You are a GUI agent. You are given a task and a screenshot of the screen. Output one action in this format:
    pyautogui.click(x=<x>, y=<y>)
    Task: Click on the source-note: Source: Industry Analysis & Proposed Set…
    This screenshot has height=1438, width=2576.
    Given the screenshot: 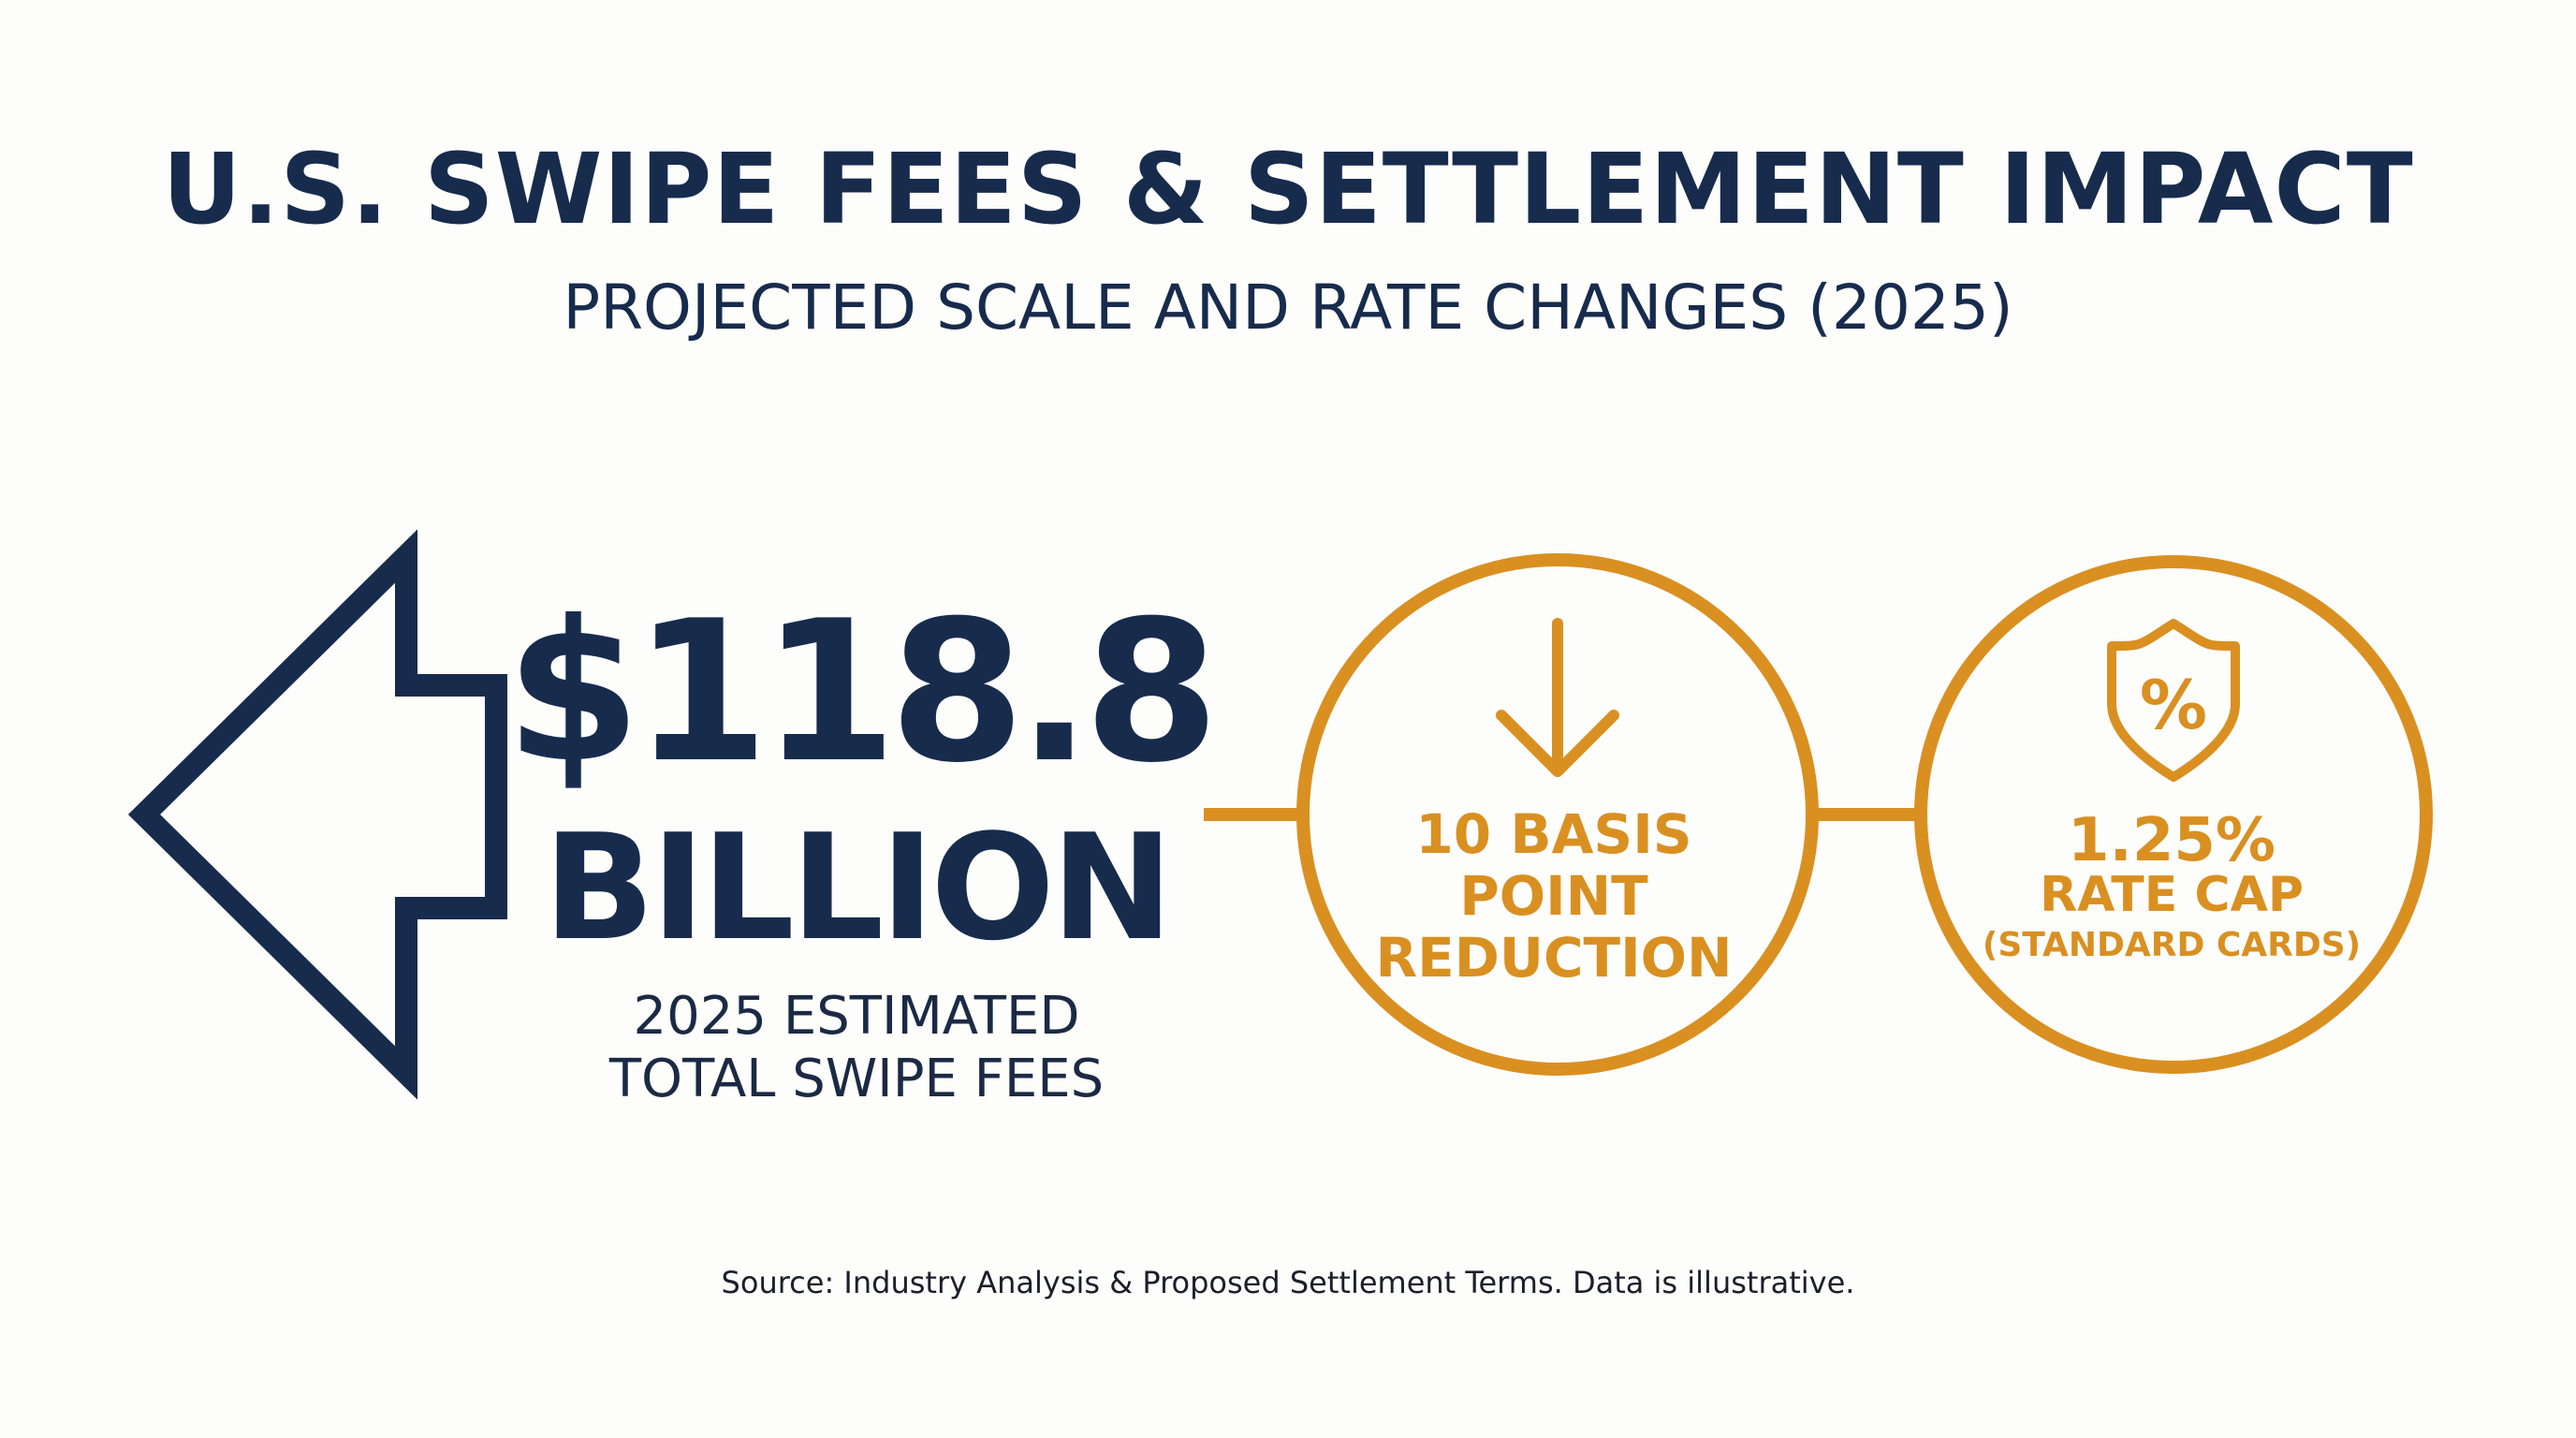 What is the action you would take?
    pyautogui.click(x=1288, y=1282)
    